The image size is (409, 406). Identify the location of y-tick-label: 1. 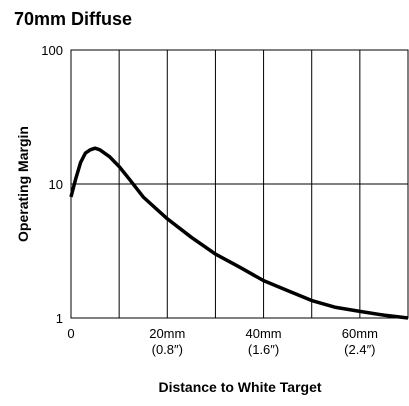
(59, 318).